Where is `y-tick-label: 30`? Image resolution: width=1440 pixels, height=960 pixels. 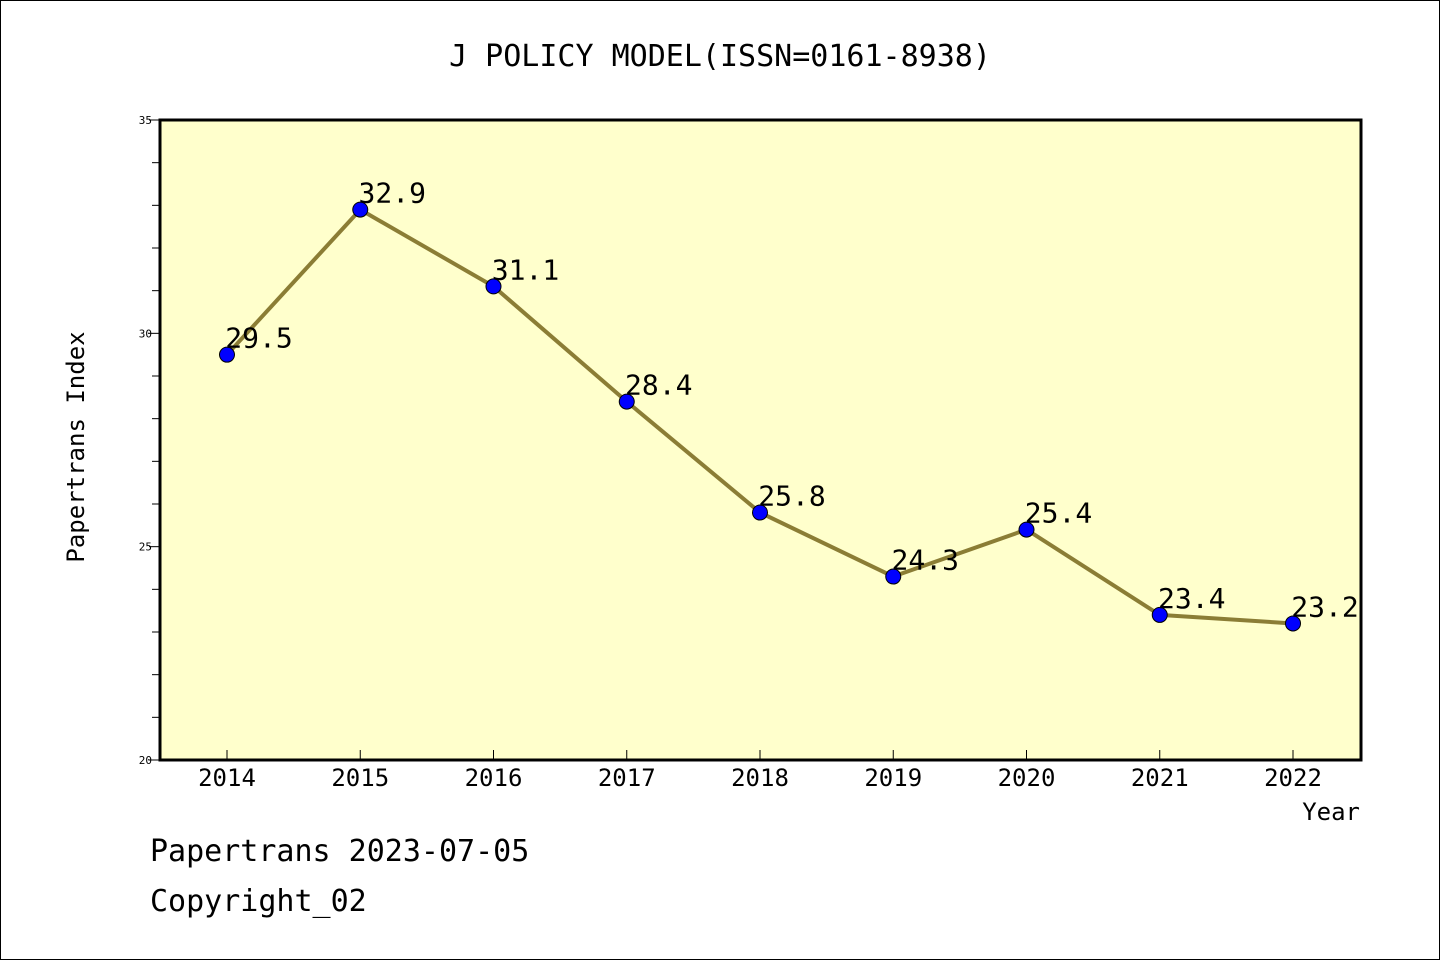 y-tick-label: 30 is located at coordinates (145, 333).